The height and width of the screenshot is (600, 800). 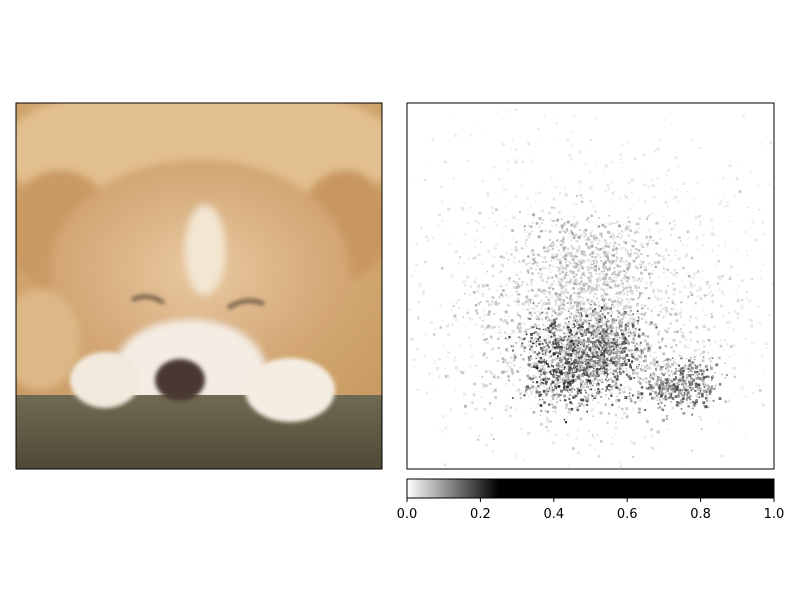 What do you see at coordinates (290, 390) in the screenshot?
I see `right-paw` at bounding box center [290, 390].